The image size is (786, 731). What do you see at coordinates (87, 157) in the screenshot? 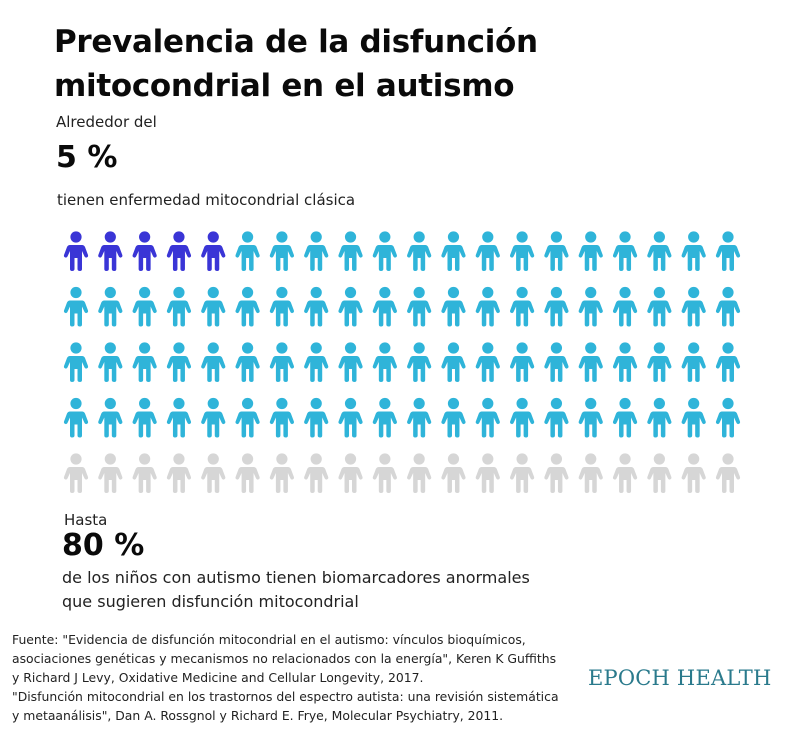
I see `stat-1-value: 5 %` at bounding box center [87, 157].